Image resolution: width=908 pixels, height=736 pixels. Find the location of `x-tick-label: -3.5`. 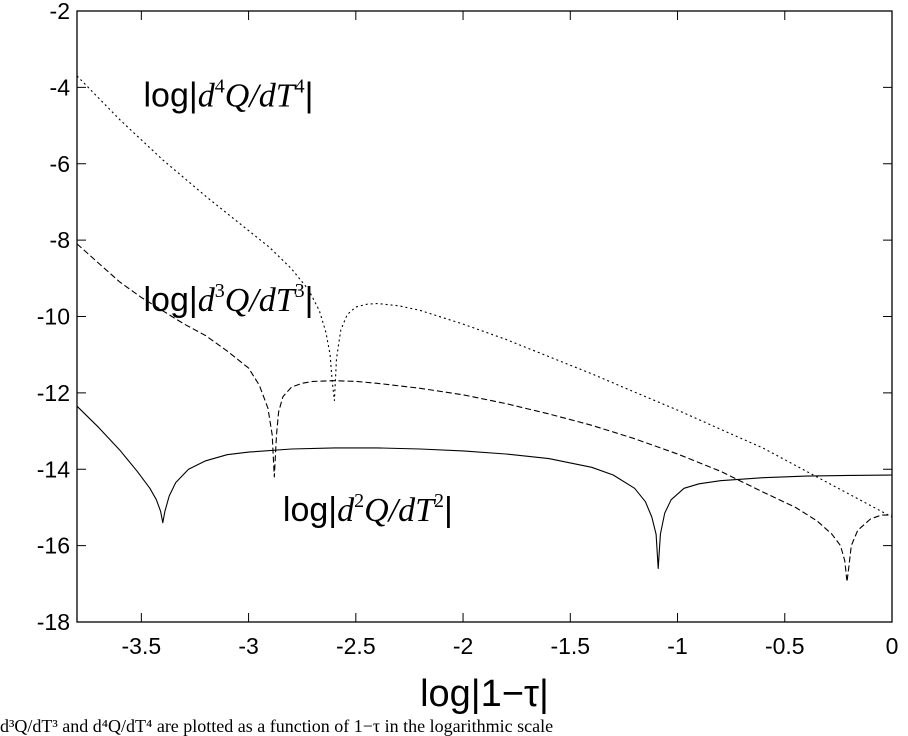

x-tick-label: -3.5 is located at coordinates (142, 646).